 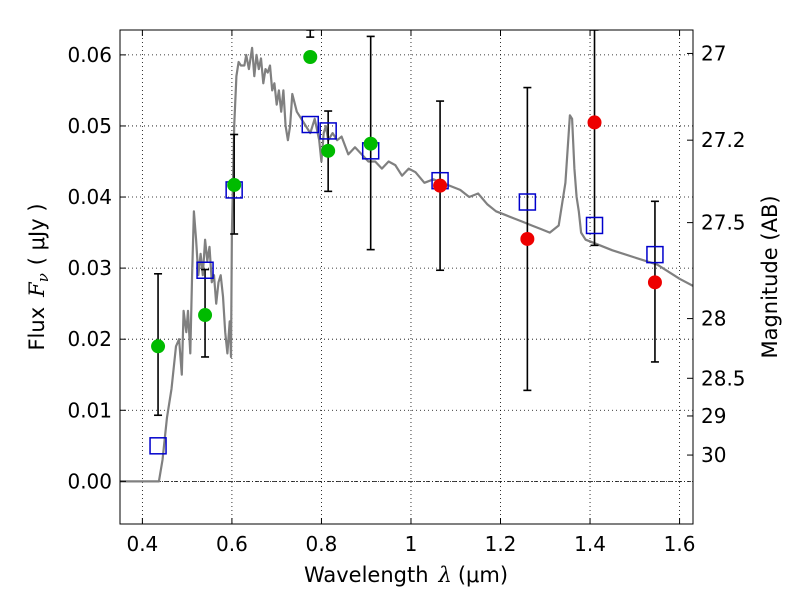 What do you see at coordinates (89, 197) in the screenshot?
I see `y-tick-label: 0.04` at bounding box center [89, 197].